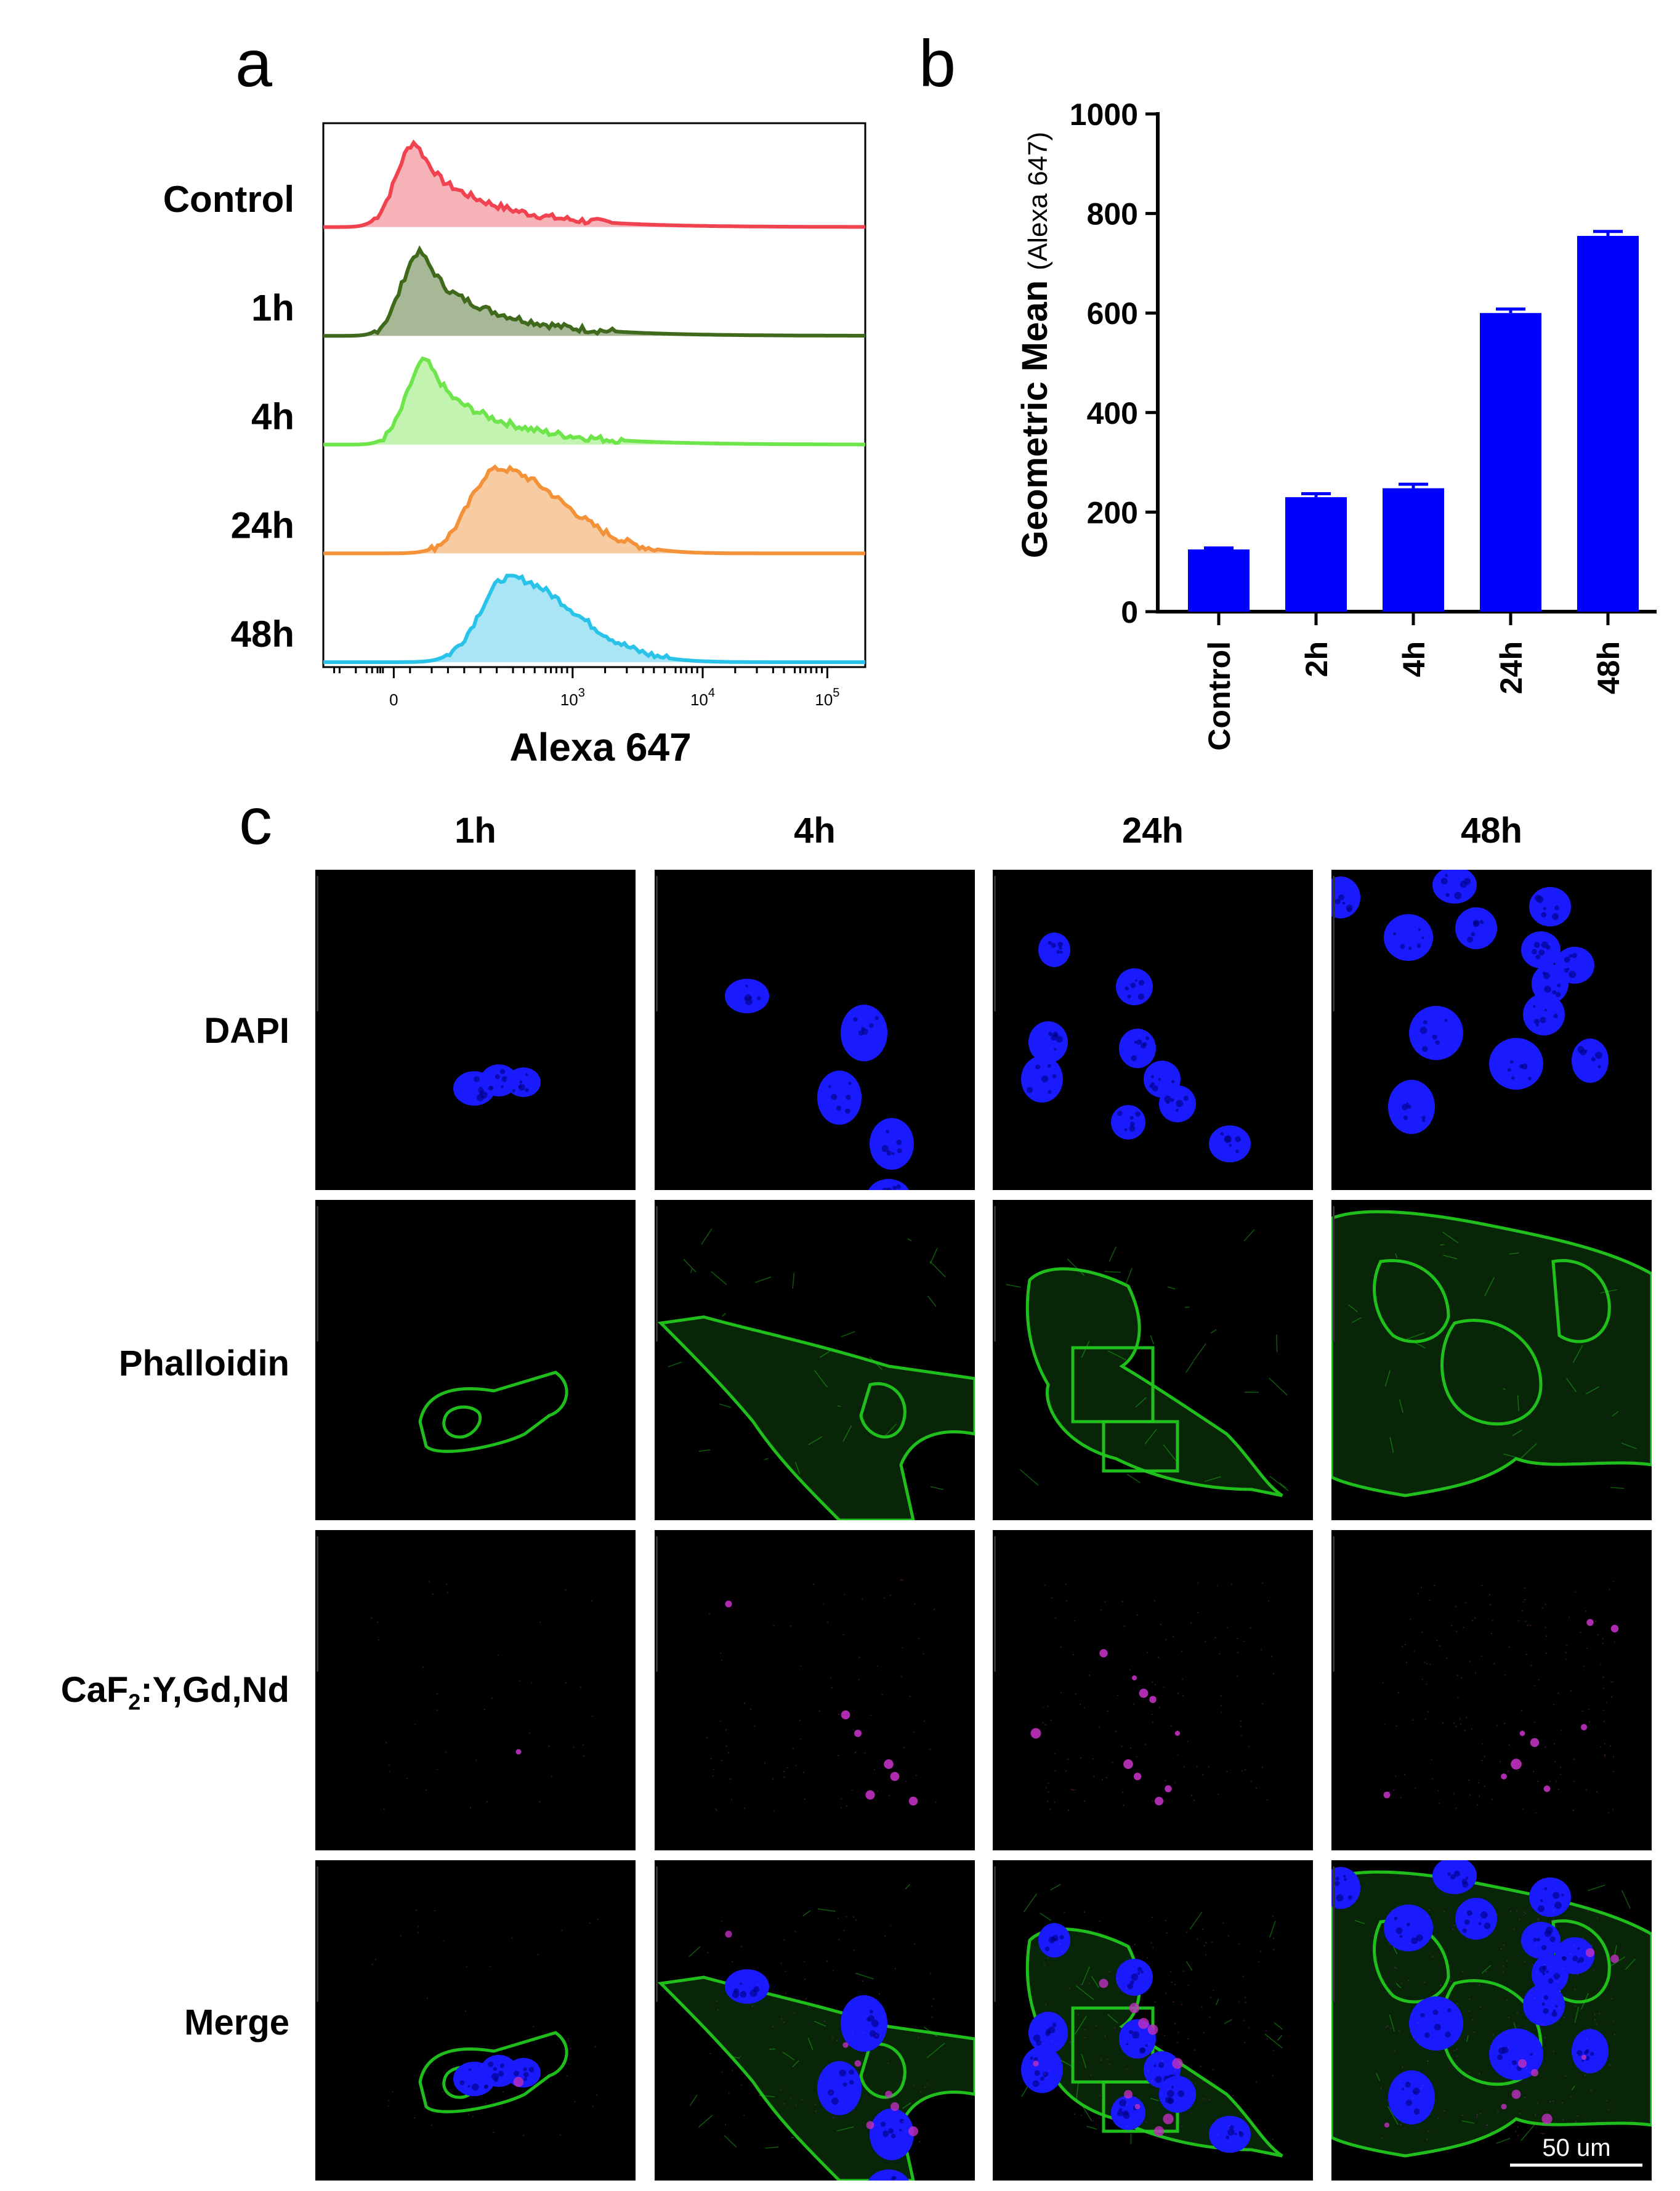 This screenshot has height=2191, width=1680. What do you see at coordinates (1138, 2012) in the screenshot?
I see `micrograph-image` at bounding box center [1138, 2012].